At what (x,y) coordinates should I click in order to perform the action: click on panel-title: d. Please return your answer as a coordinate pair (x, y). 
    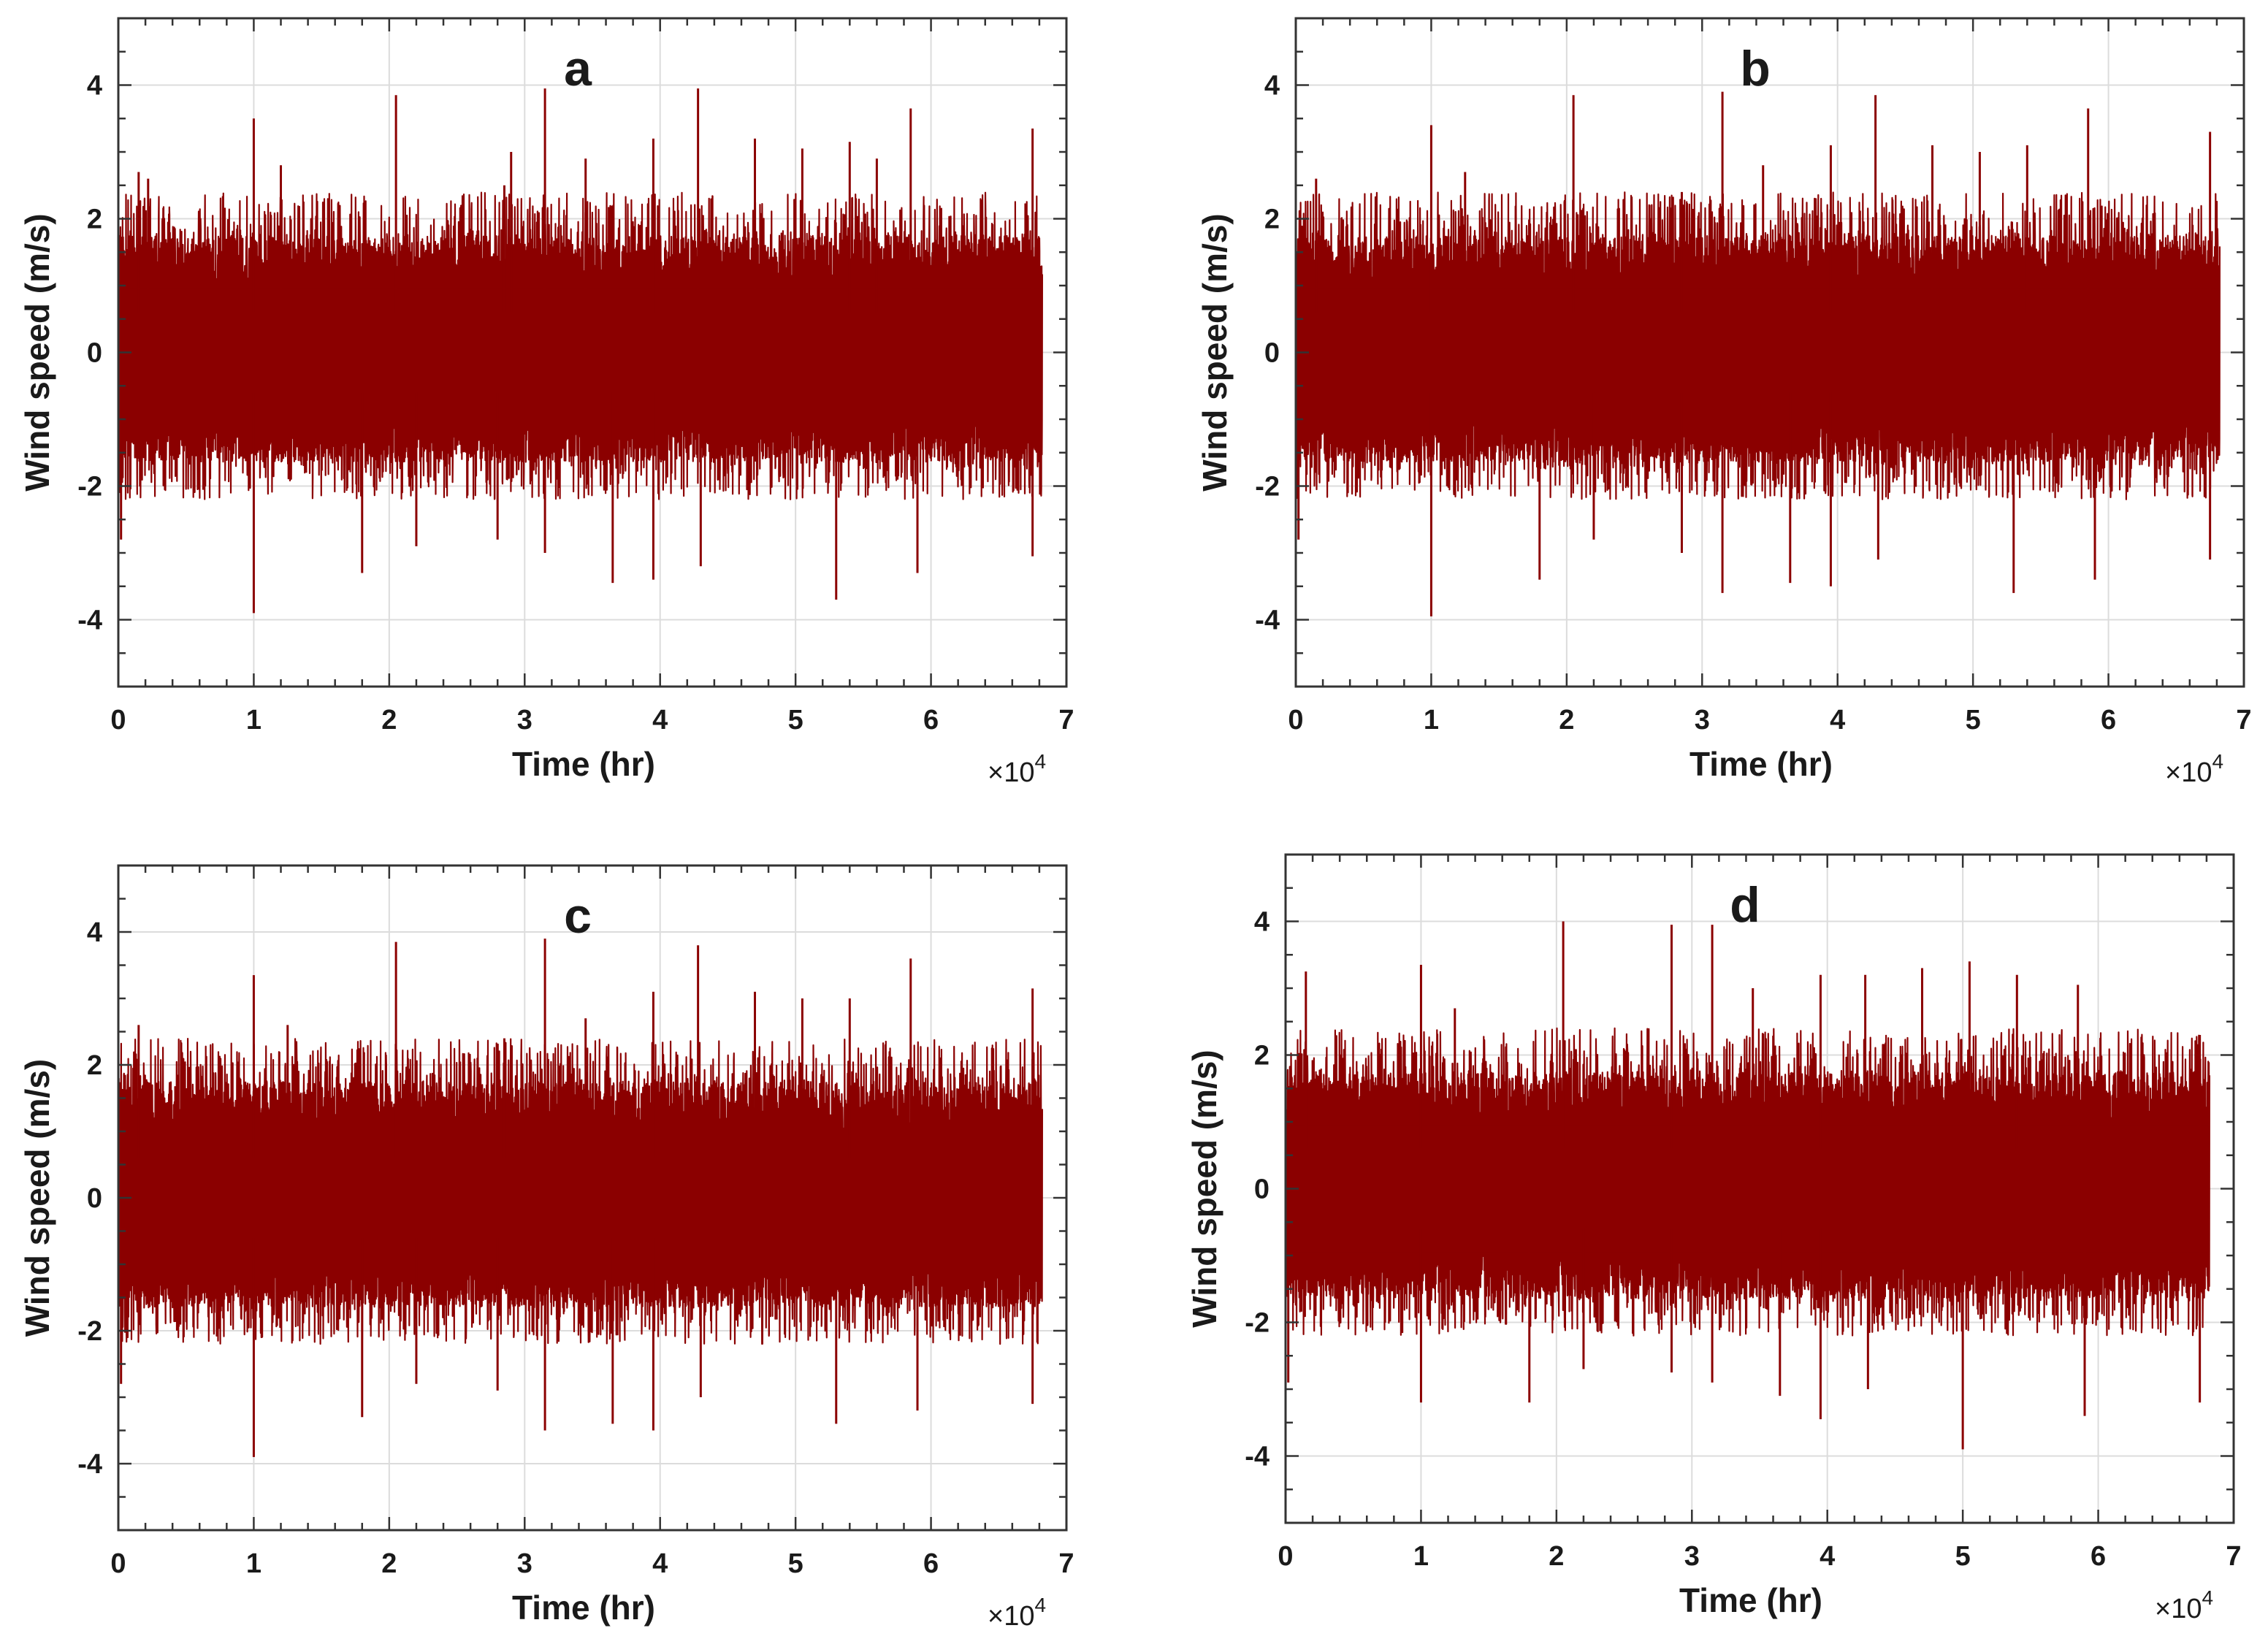
    Looking at the image, I should click on (1745, 905).